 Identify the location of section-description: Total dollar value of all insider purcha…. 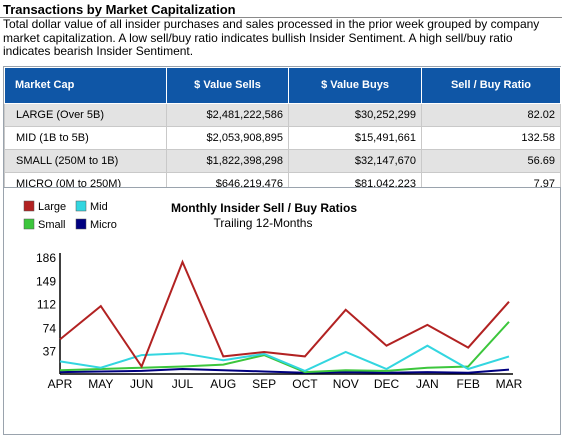
(271, 37).